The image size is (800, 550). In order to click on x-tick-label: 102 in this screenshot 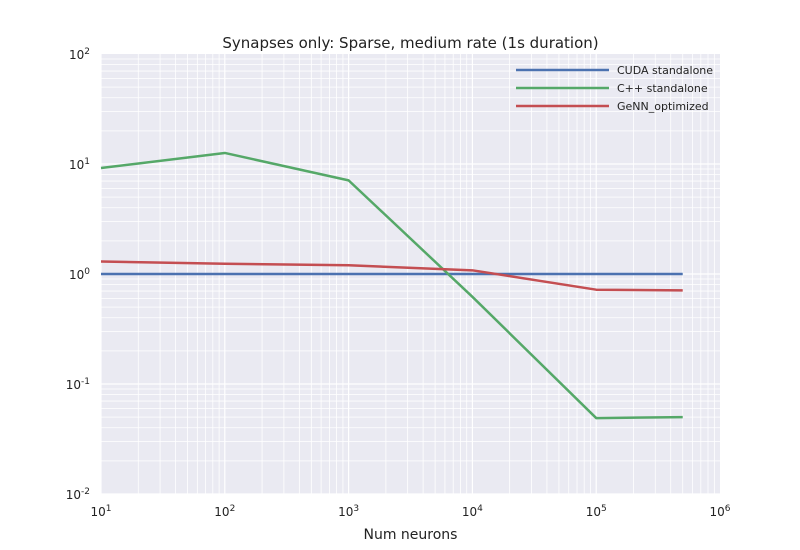, I will do `click(224, 511)`.